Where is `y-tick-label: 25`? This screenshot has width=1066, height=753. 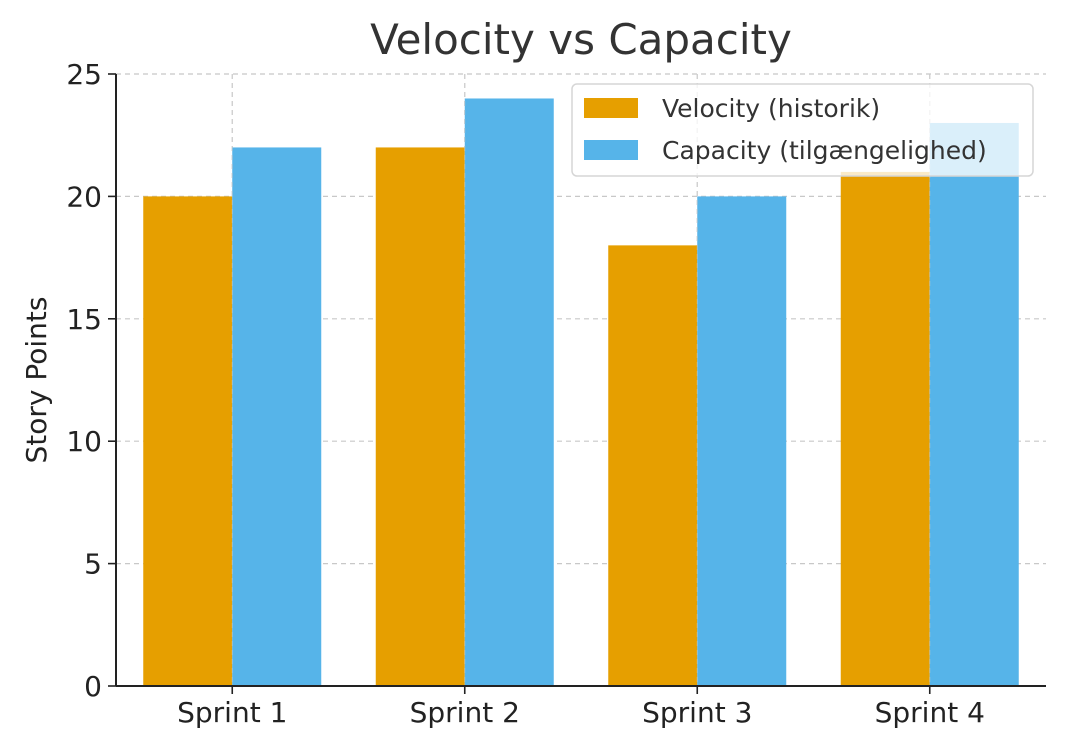
y-tick-label: 25 is located at coordinates (84, 74).